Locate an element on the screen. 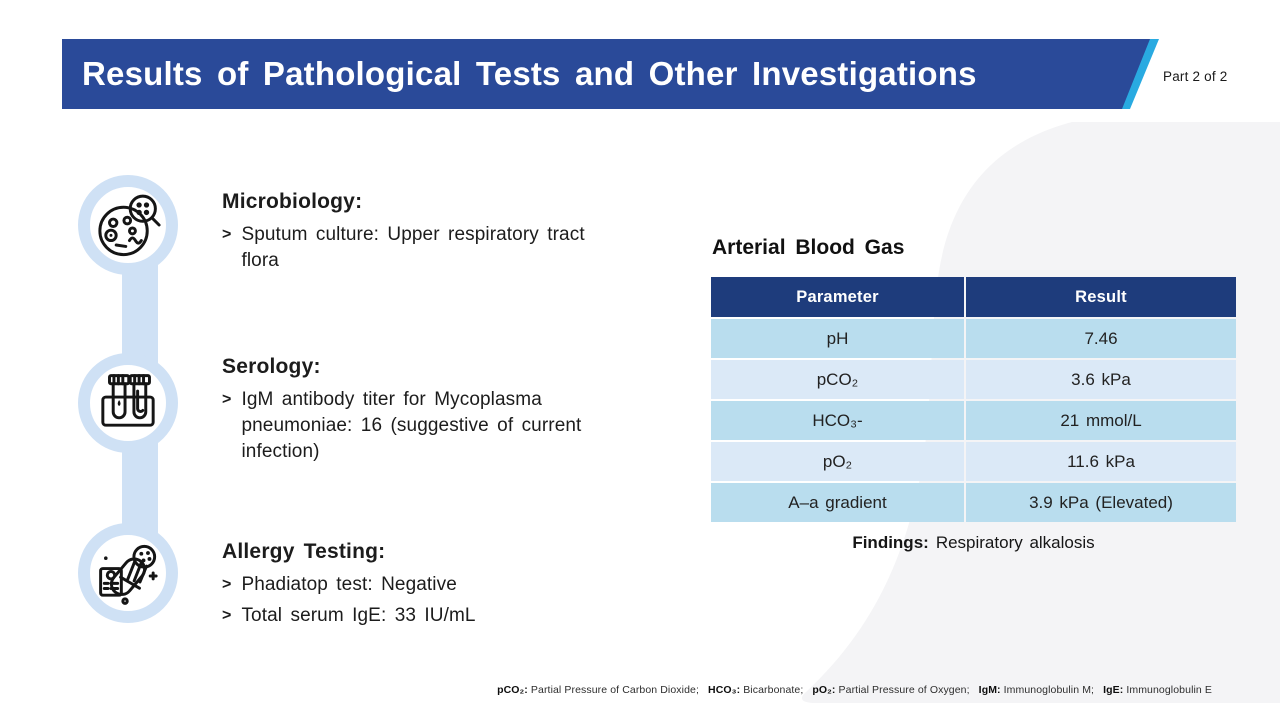  part-indicator: Part 2 of 2 is located at coordinates (1195, 76).